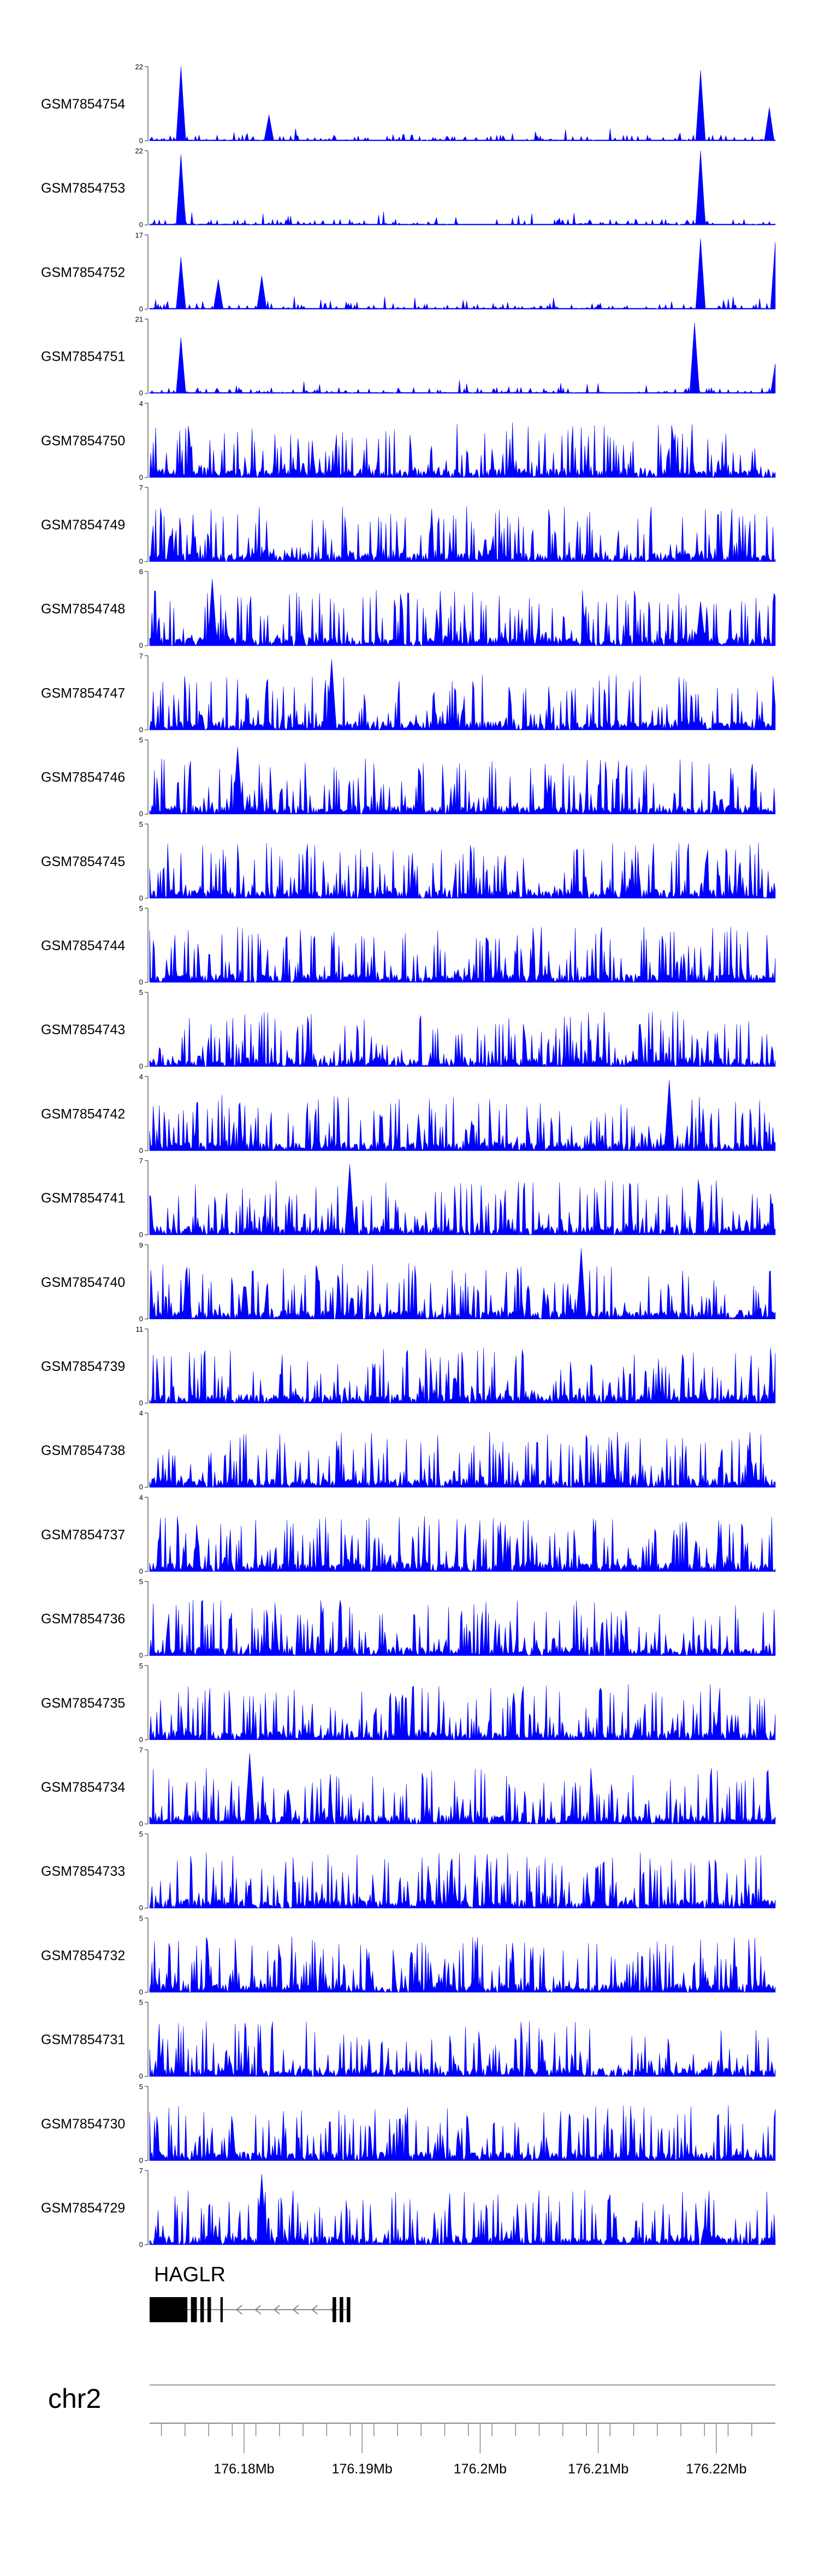  Describe the element at coordinates (83, 1029) in the screenshot. I see `track-label: GSM7854743` at that location.